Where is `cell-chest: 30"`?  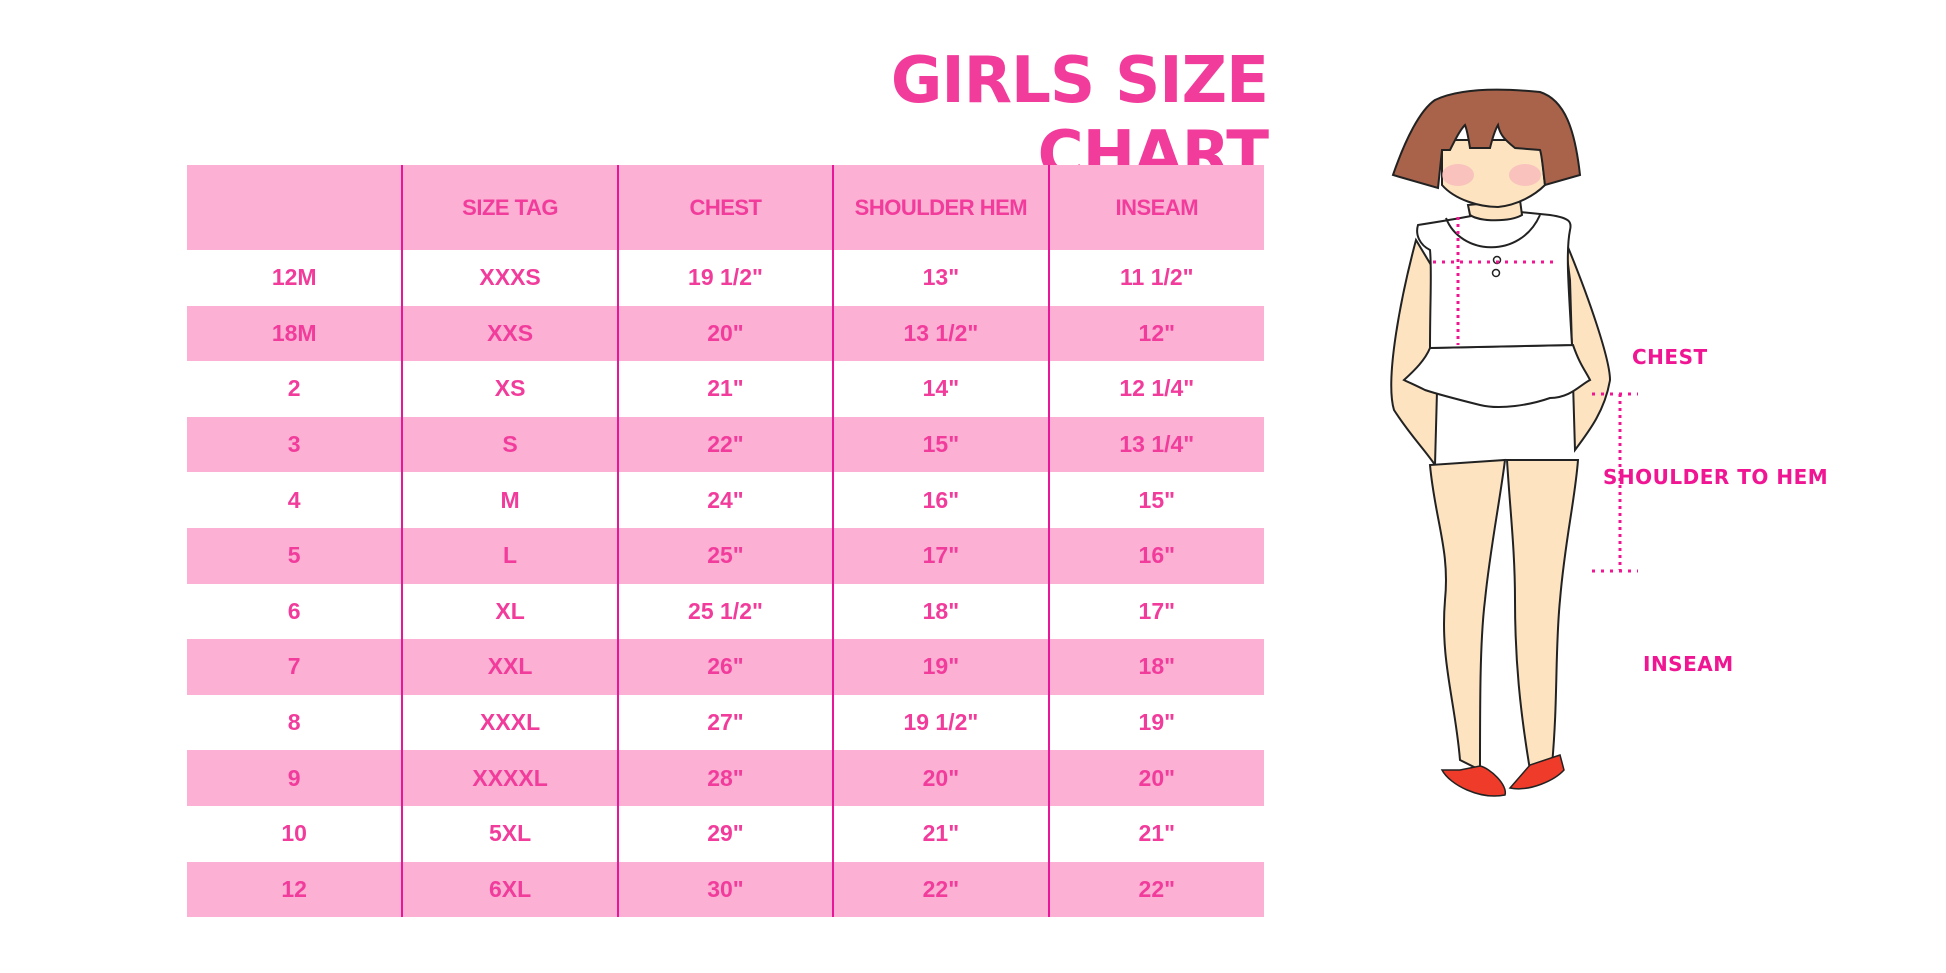 cell-chest: 30" is located at coordinates (725, 889).